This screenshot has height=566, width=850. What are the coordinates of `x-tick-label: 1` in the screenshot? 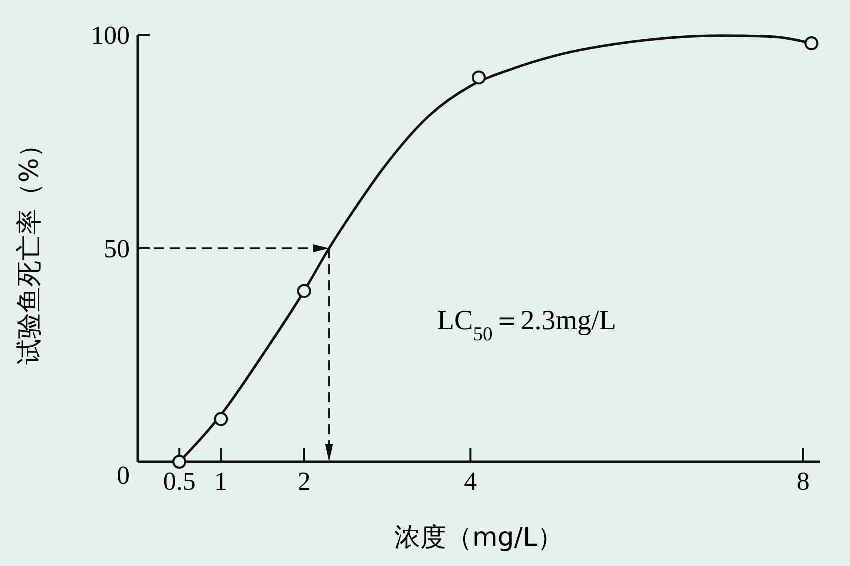 It's located at (221, 481).